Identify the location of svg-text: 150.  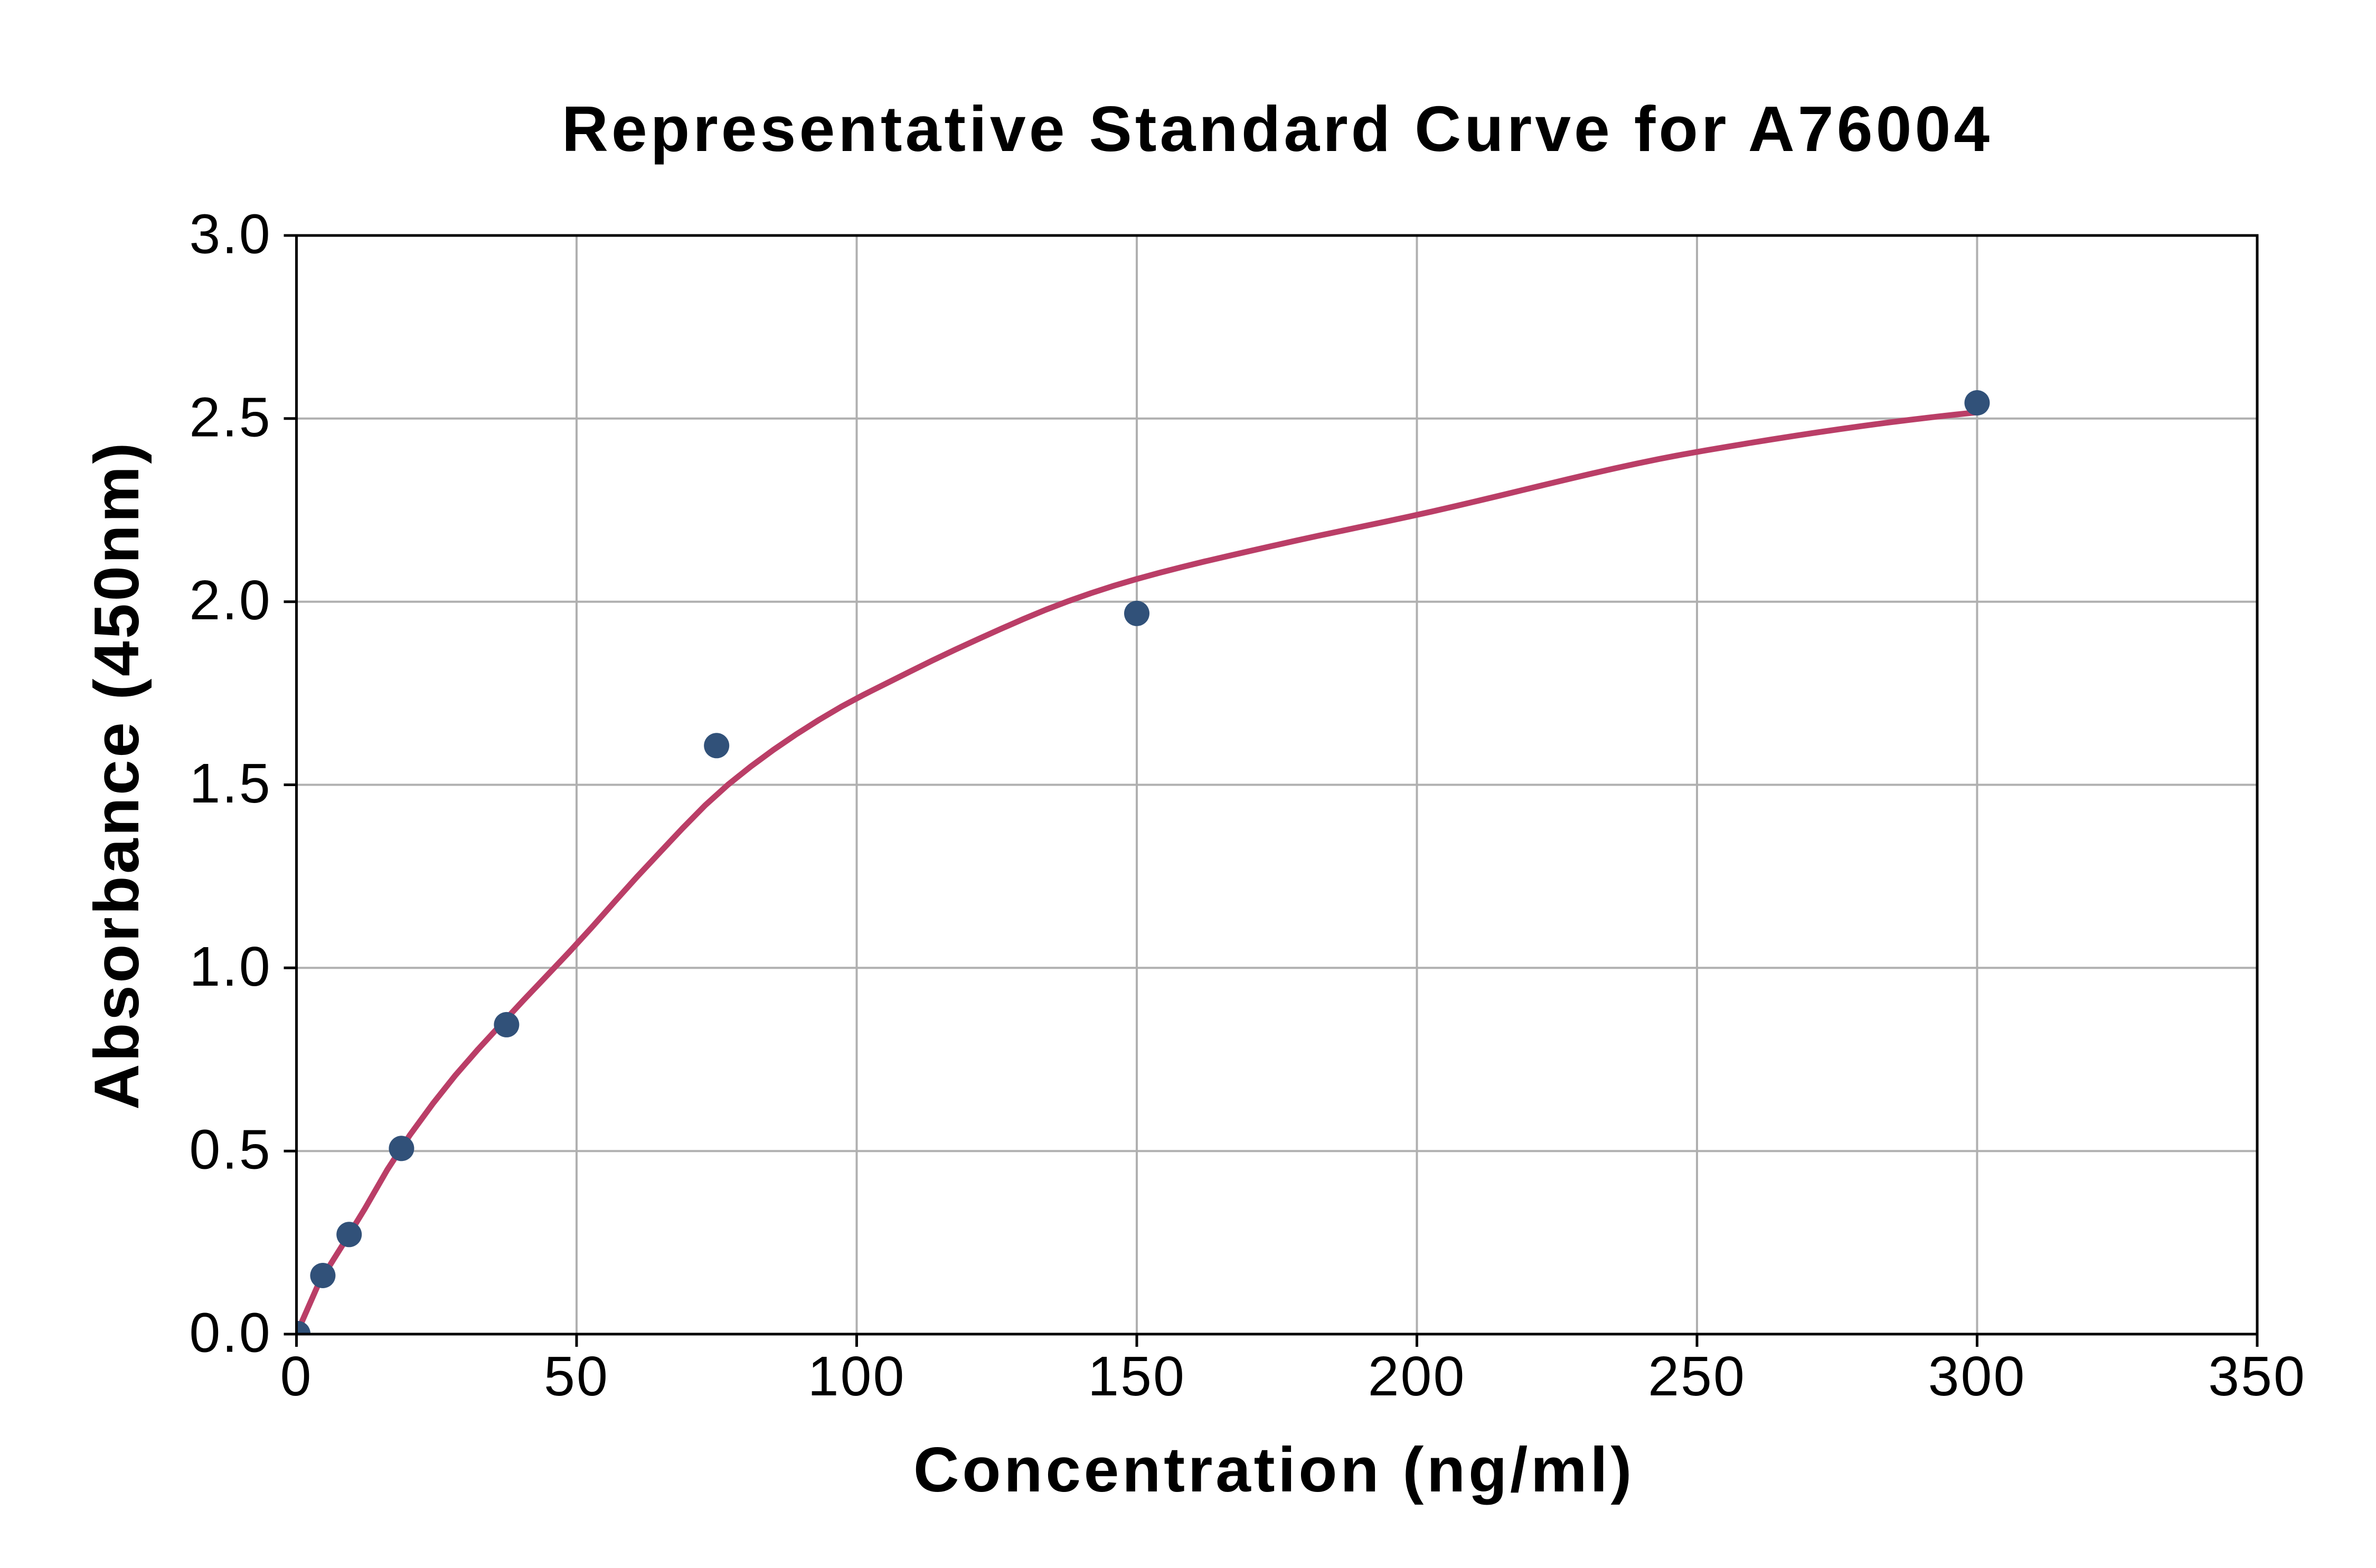
(1137, 1376).